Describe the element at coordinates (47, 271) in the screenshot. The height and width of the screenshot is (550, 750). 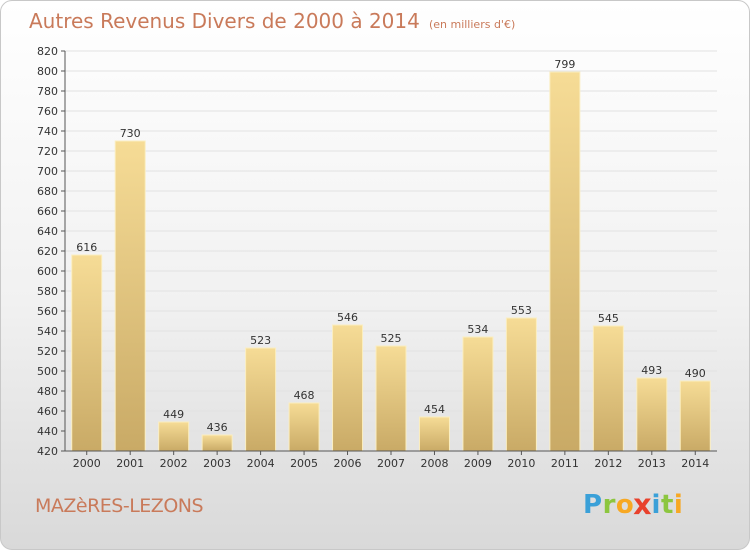
I see `y-tick-label: 600` at that location.